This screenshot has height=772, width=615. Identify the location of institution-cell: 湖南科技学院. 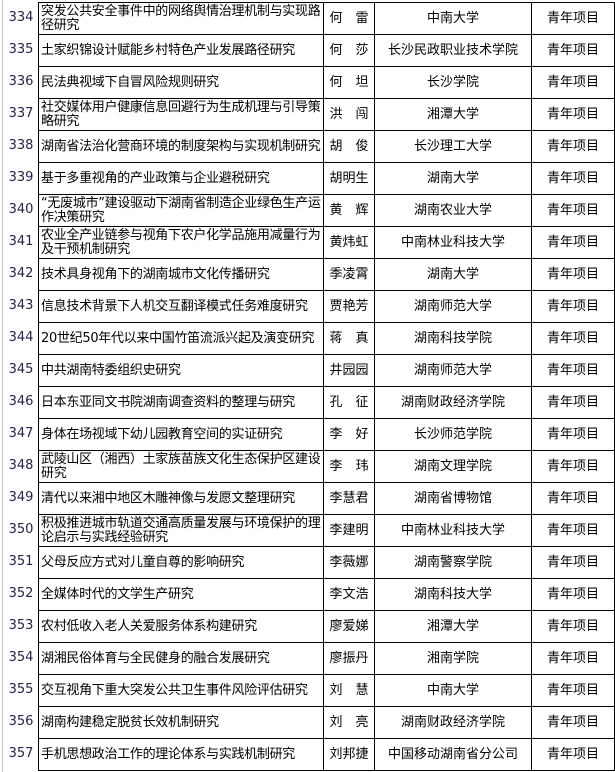
(453, 338).